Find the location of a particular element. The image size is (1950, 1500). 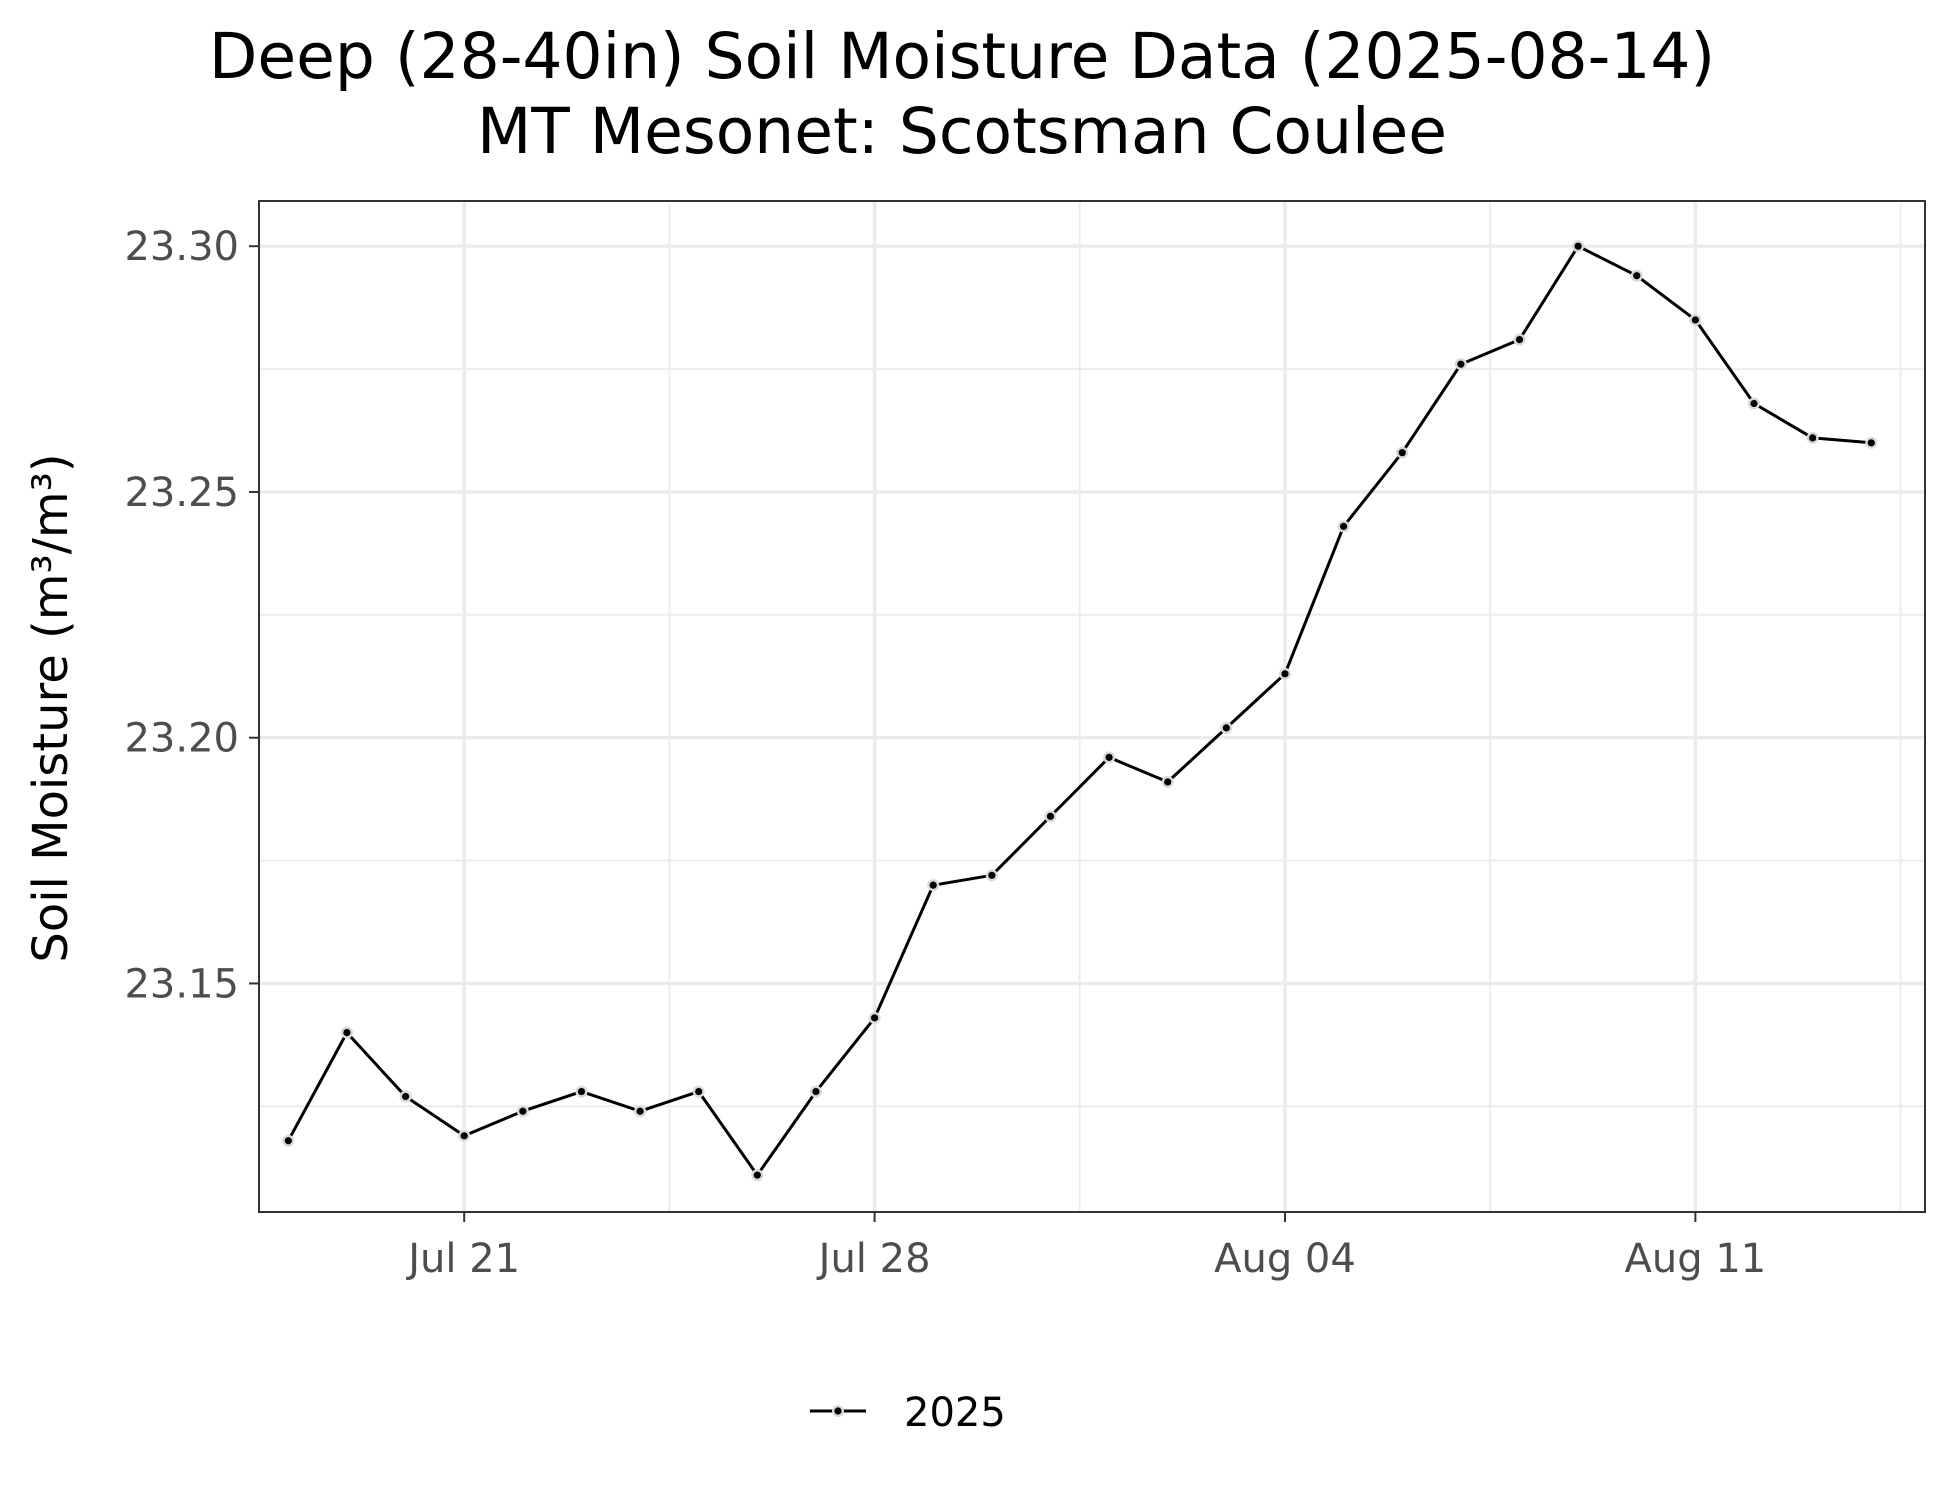

legend-key-point is located at coordinates (838, 1411).